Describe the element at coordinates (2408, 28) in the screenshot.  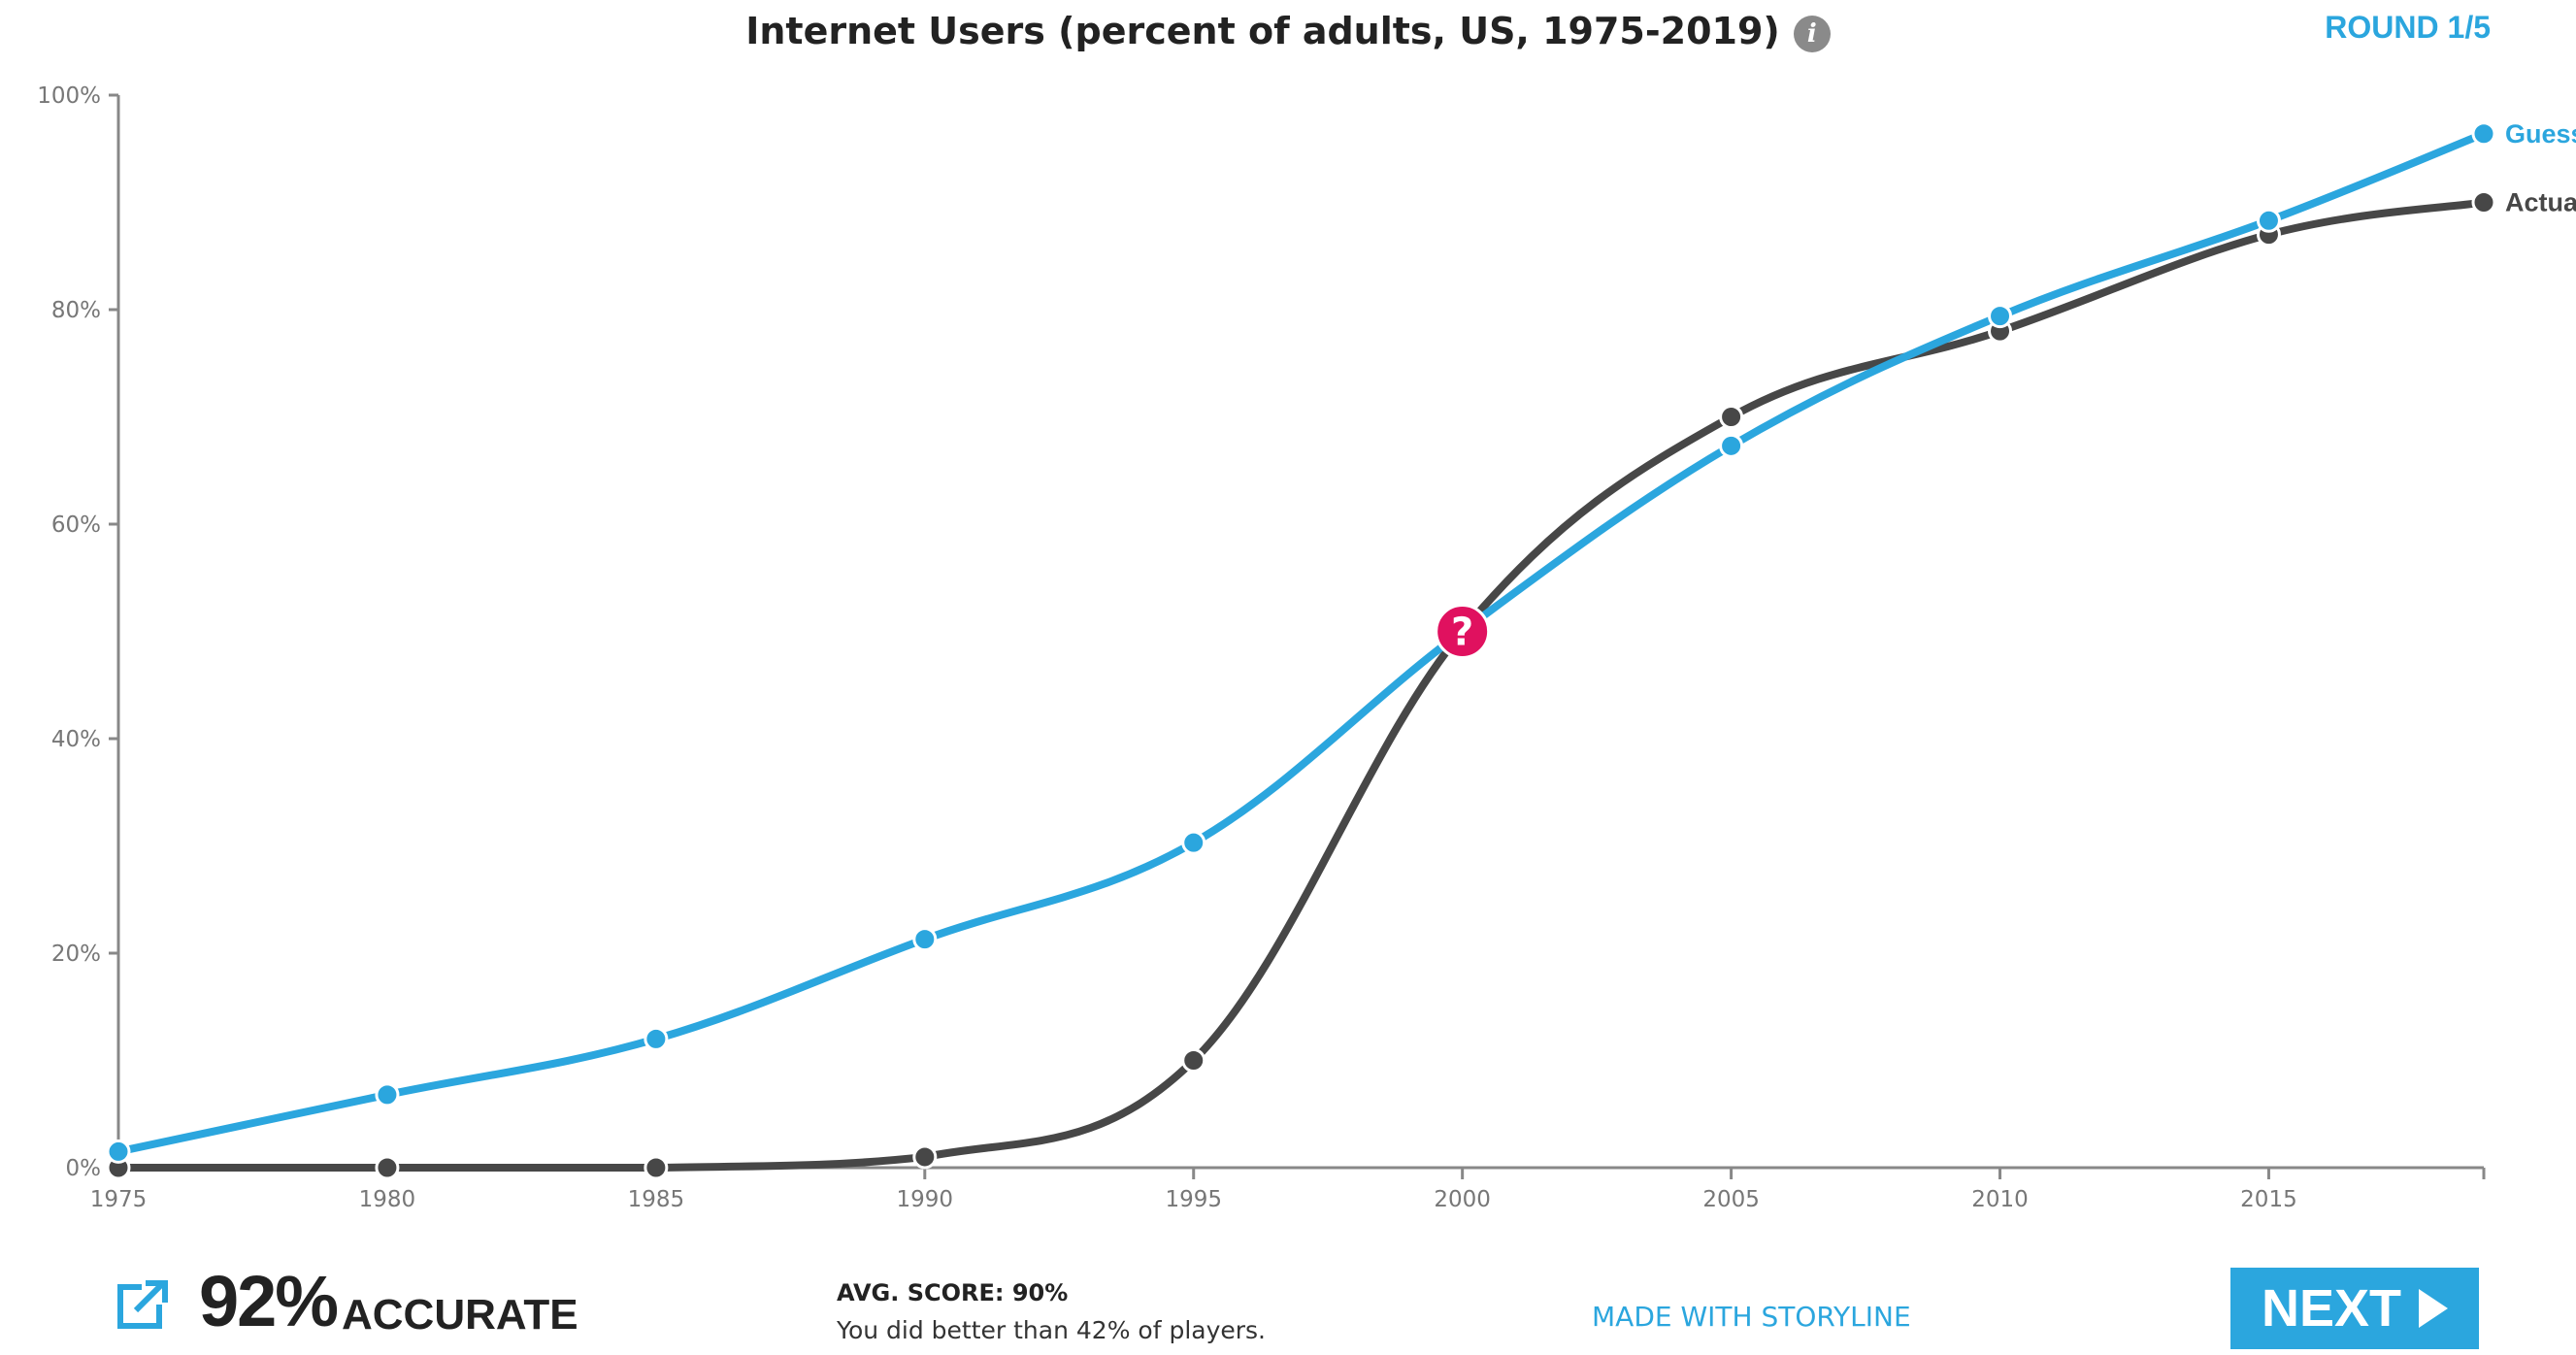
I see `round-indicator: ROUND 1/5` at that location.